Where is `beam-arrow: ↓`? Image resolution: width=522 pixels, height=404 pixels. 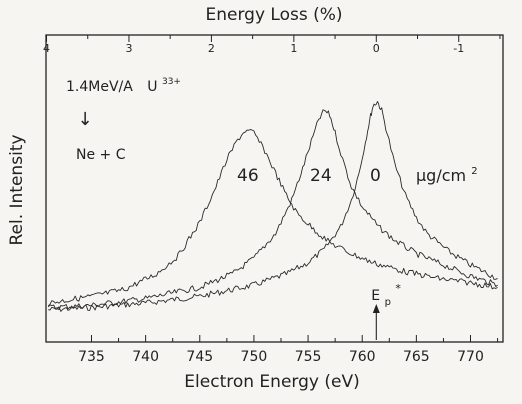
beam-arrow: ↓ is located at coordinates (84, 119).